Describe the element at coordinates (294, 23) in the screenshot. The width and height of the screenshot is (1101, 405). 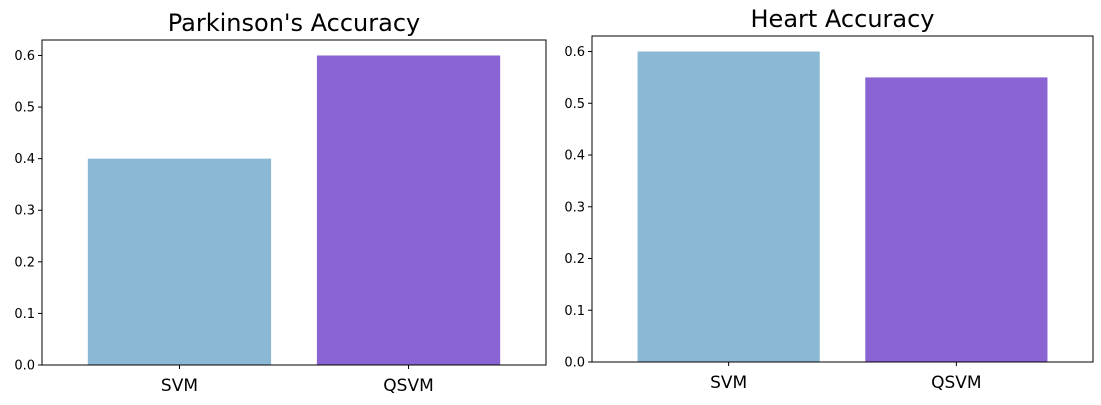
I see `chart-title: Parkinson's Accuracy` at that location.